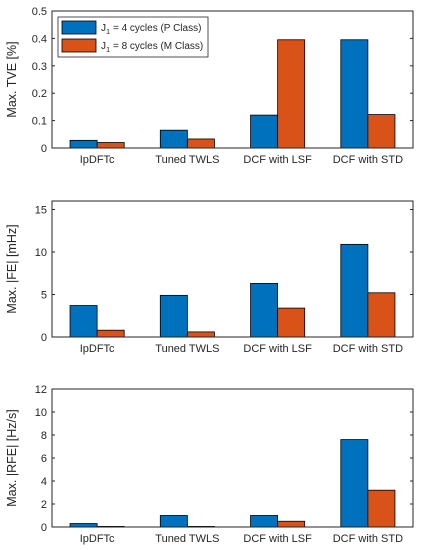  Describe the element at coordinates (79, 45) in the screenshot. I see `legend-swatch-m-class` at that location.